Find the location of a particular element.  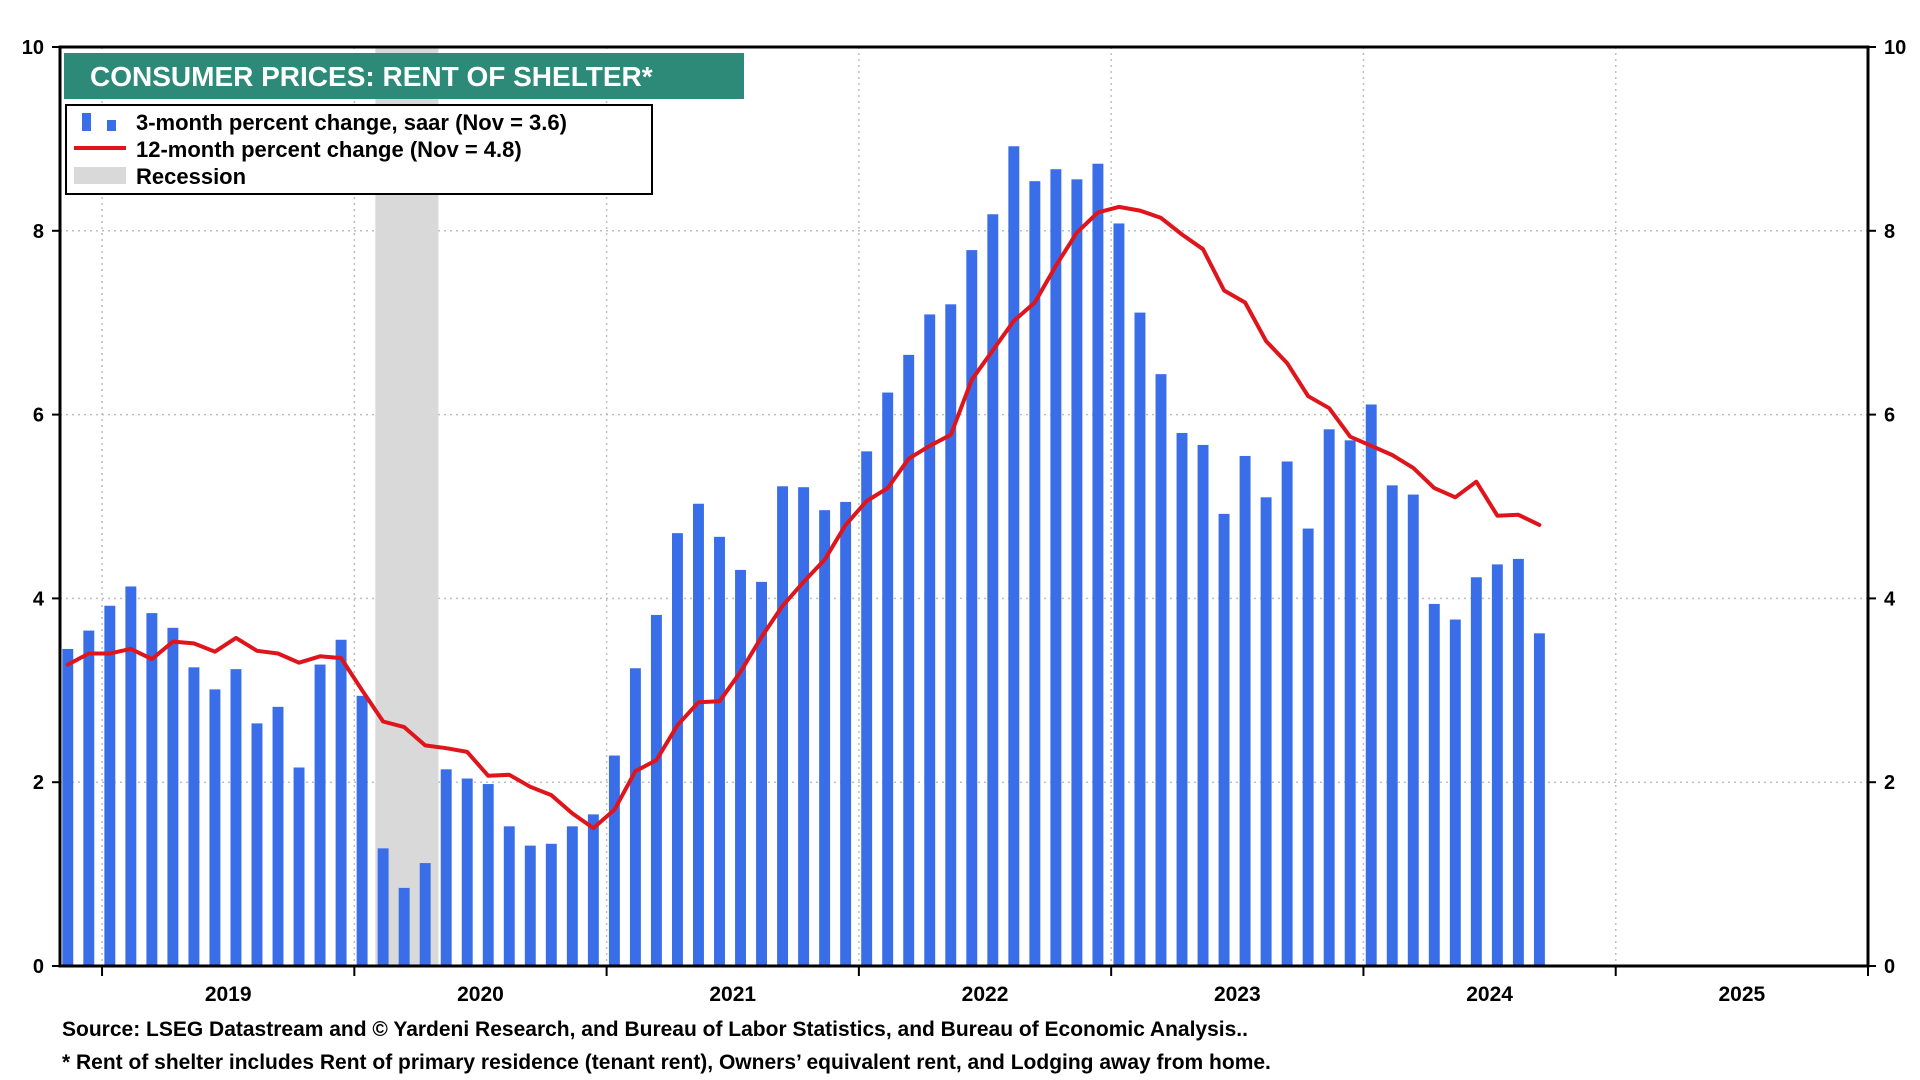

x-label-2023: 2023 is located at coordinates (1237, 994).